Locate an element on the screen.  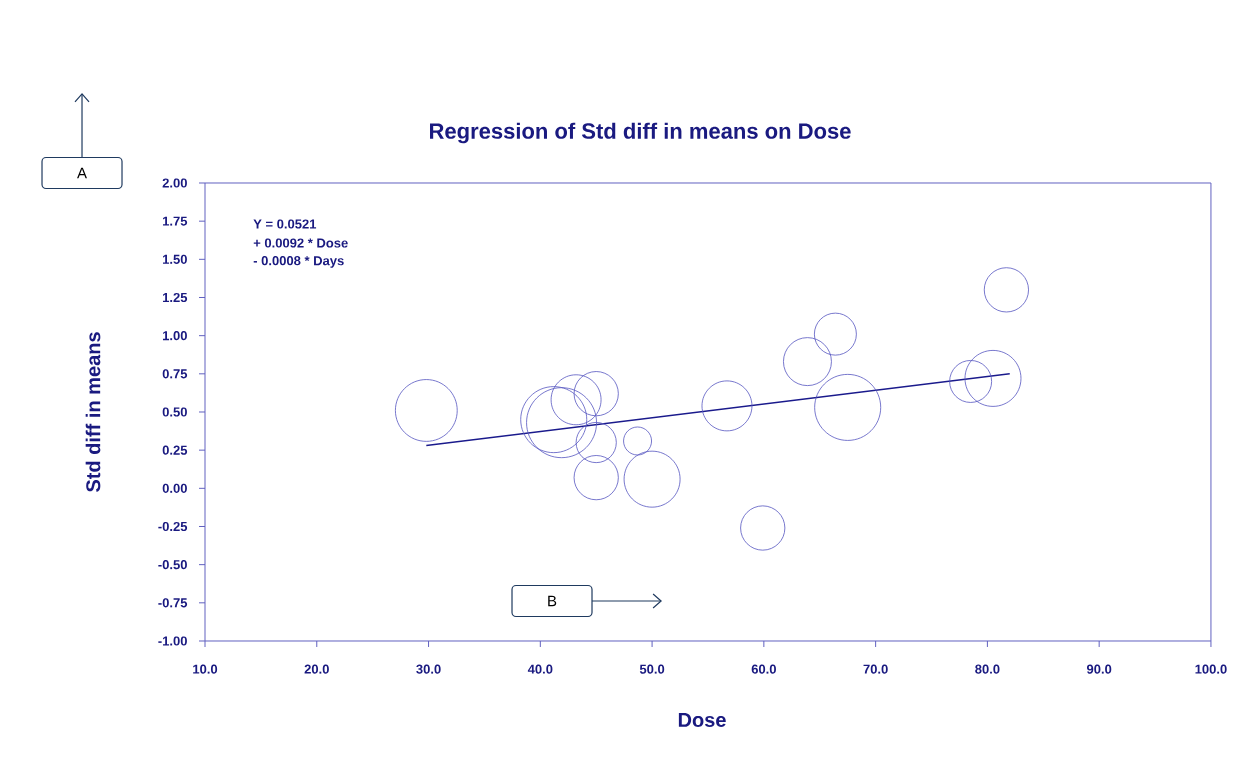
x-tick-label: 20.0 is located at coordinates (316, 669).